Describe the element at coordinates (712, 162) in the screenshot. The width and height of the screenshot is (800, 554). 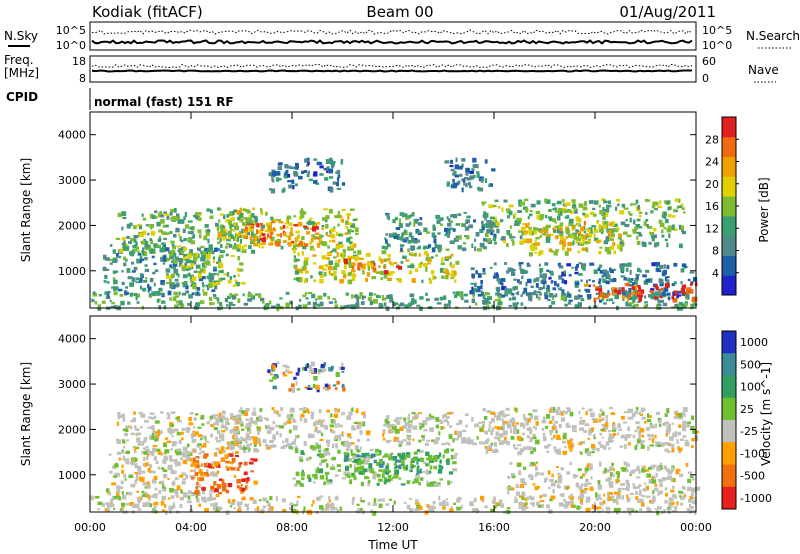
I see `power-cbar-tick-label: 24` at that location.